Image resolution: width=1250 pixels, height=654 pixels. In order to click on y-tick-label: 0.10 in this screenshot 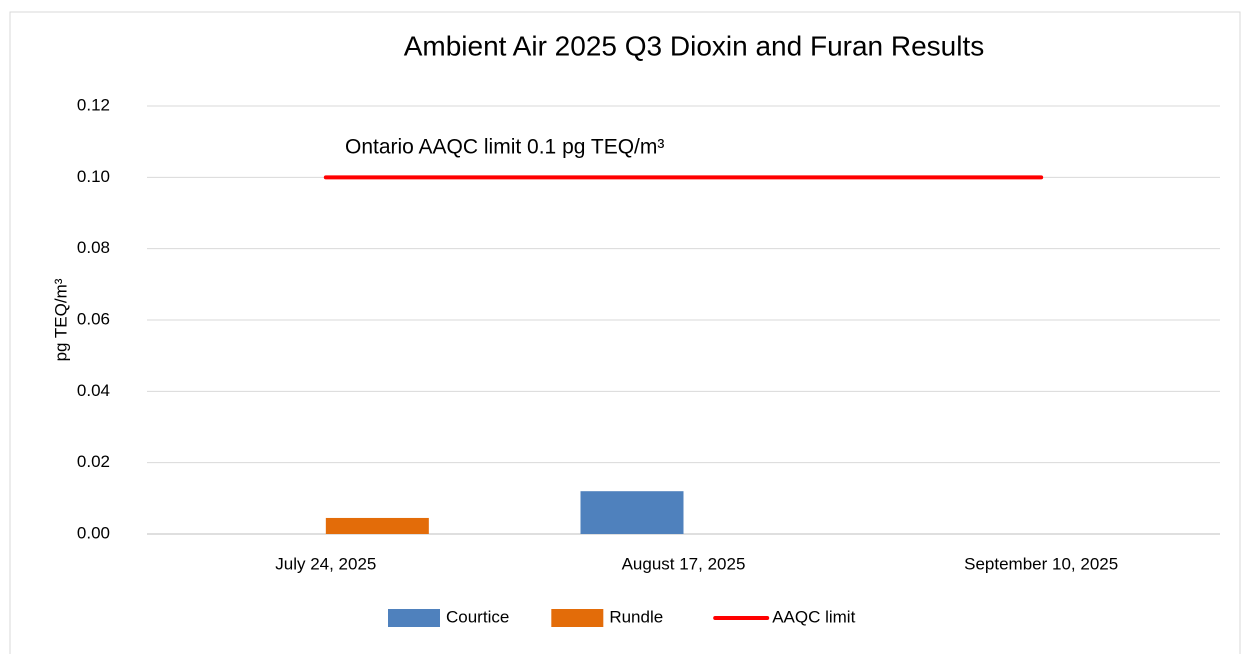, I will do `click(93, 176)`.